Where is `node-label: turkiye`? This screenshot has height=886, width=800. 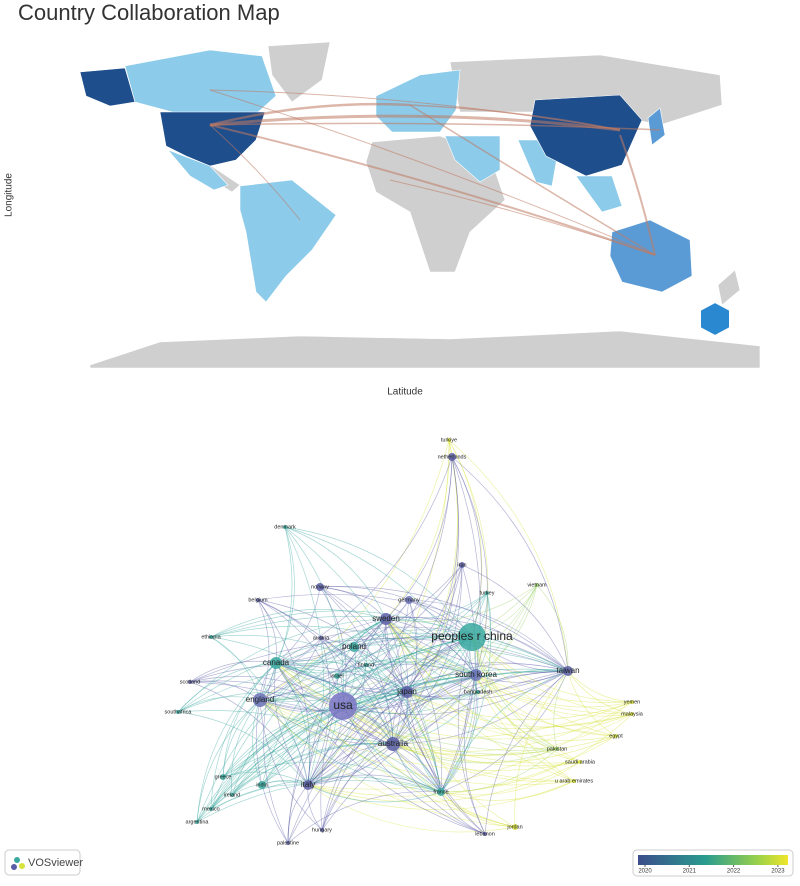
node-label: turkiye is located at coordinates (449, 440).